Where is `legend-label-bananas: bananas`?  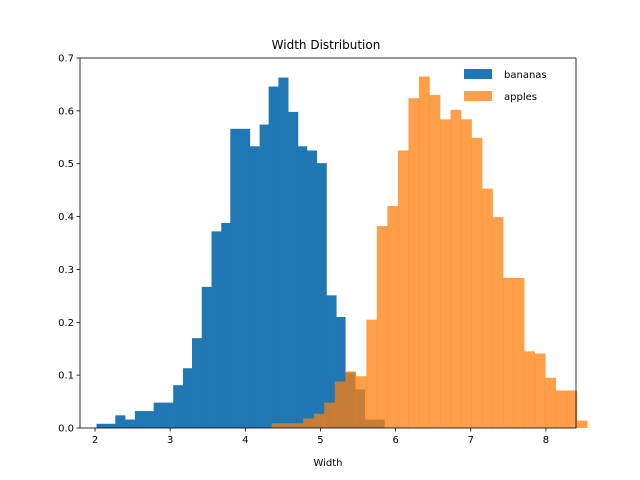
legend-label-bananas: bananas is located at coordinates (525, 75).